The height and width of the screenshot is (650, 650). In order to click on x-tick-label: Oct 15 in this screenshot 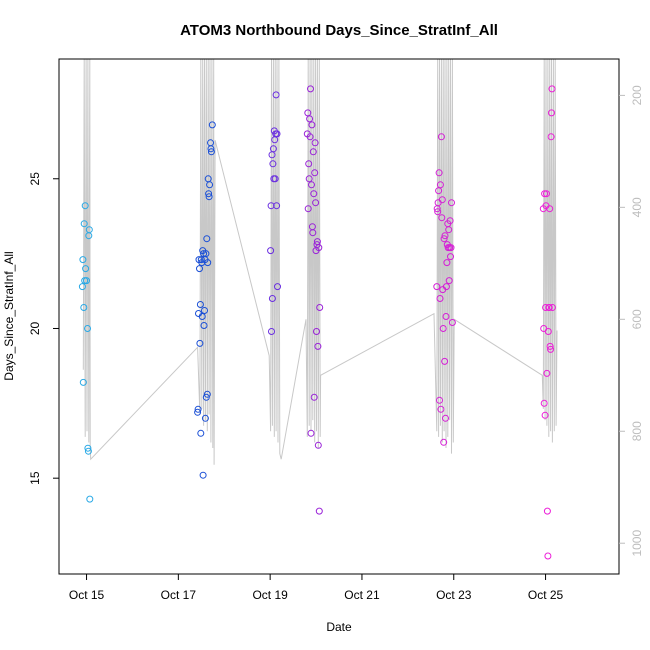, I will do `click(87, 595)`.